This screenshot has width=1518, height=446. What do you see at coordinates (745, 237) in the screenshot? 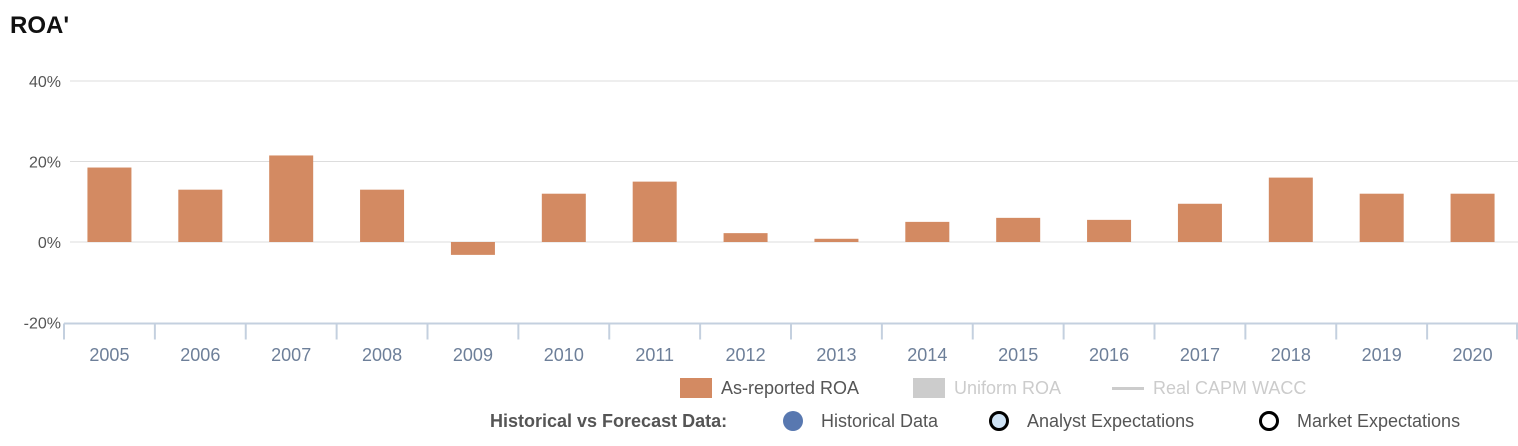
I see `bar-2012` at bounding box center [745, 237].